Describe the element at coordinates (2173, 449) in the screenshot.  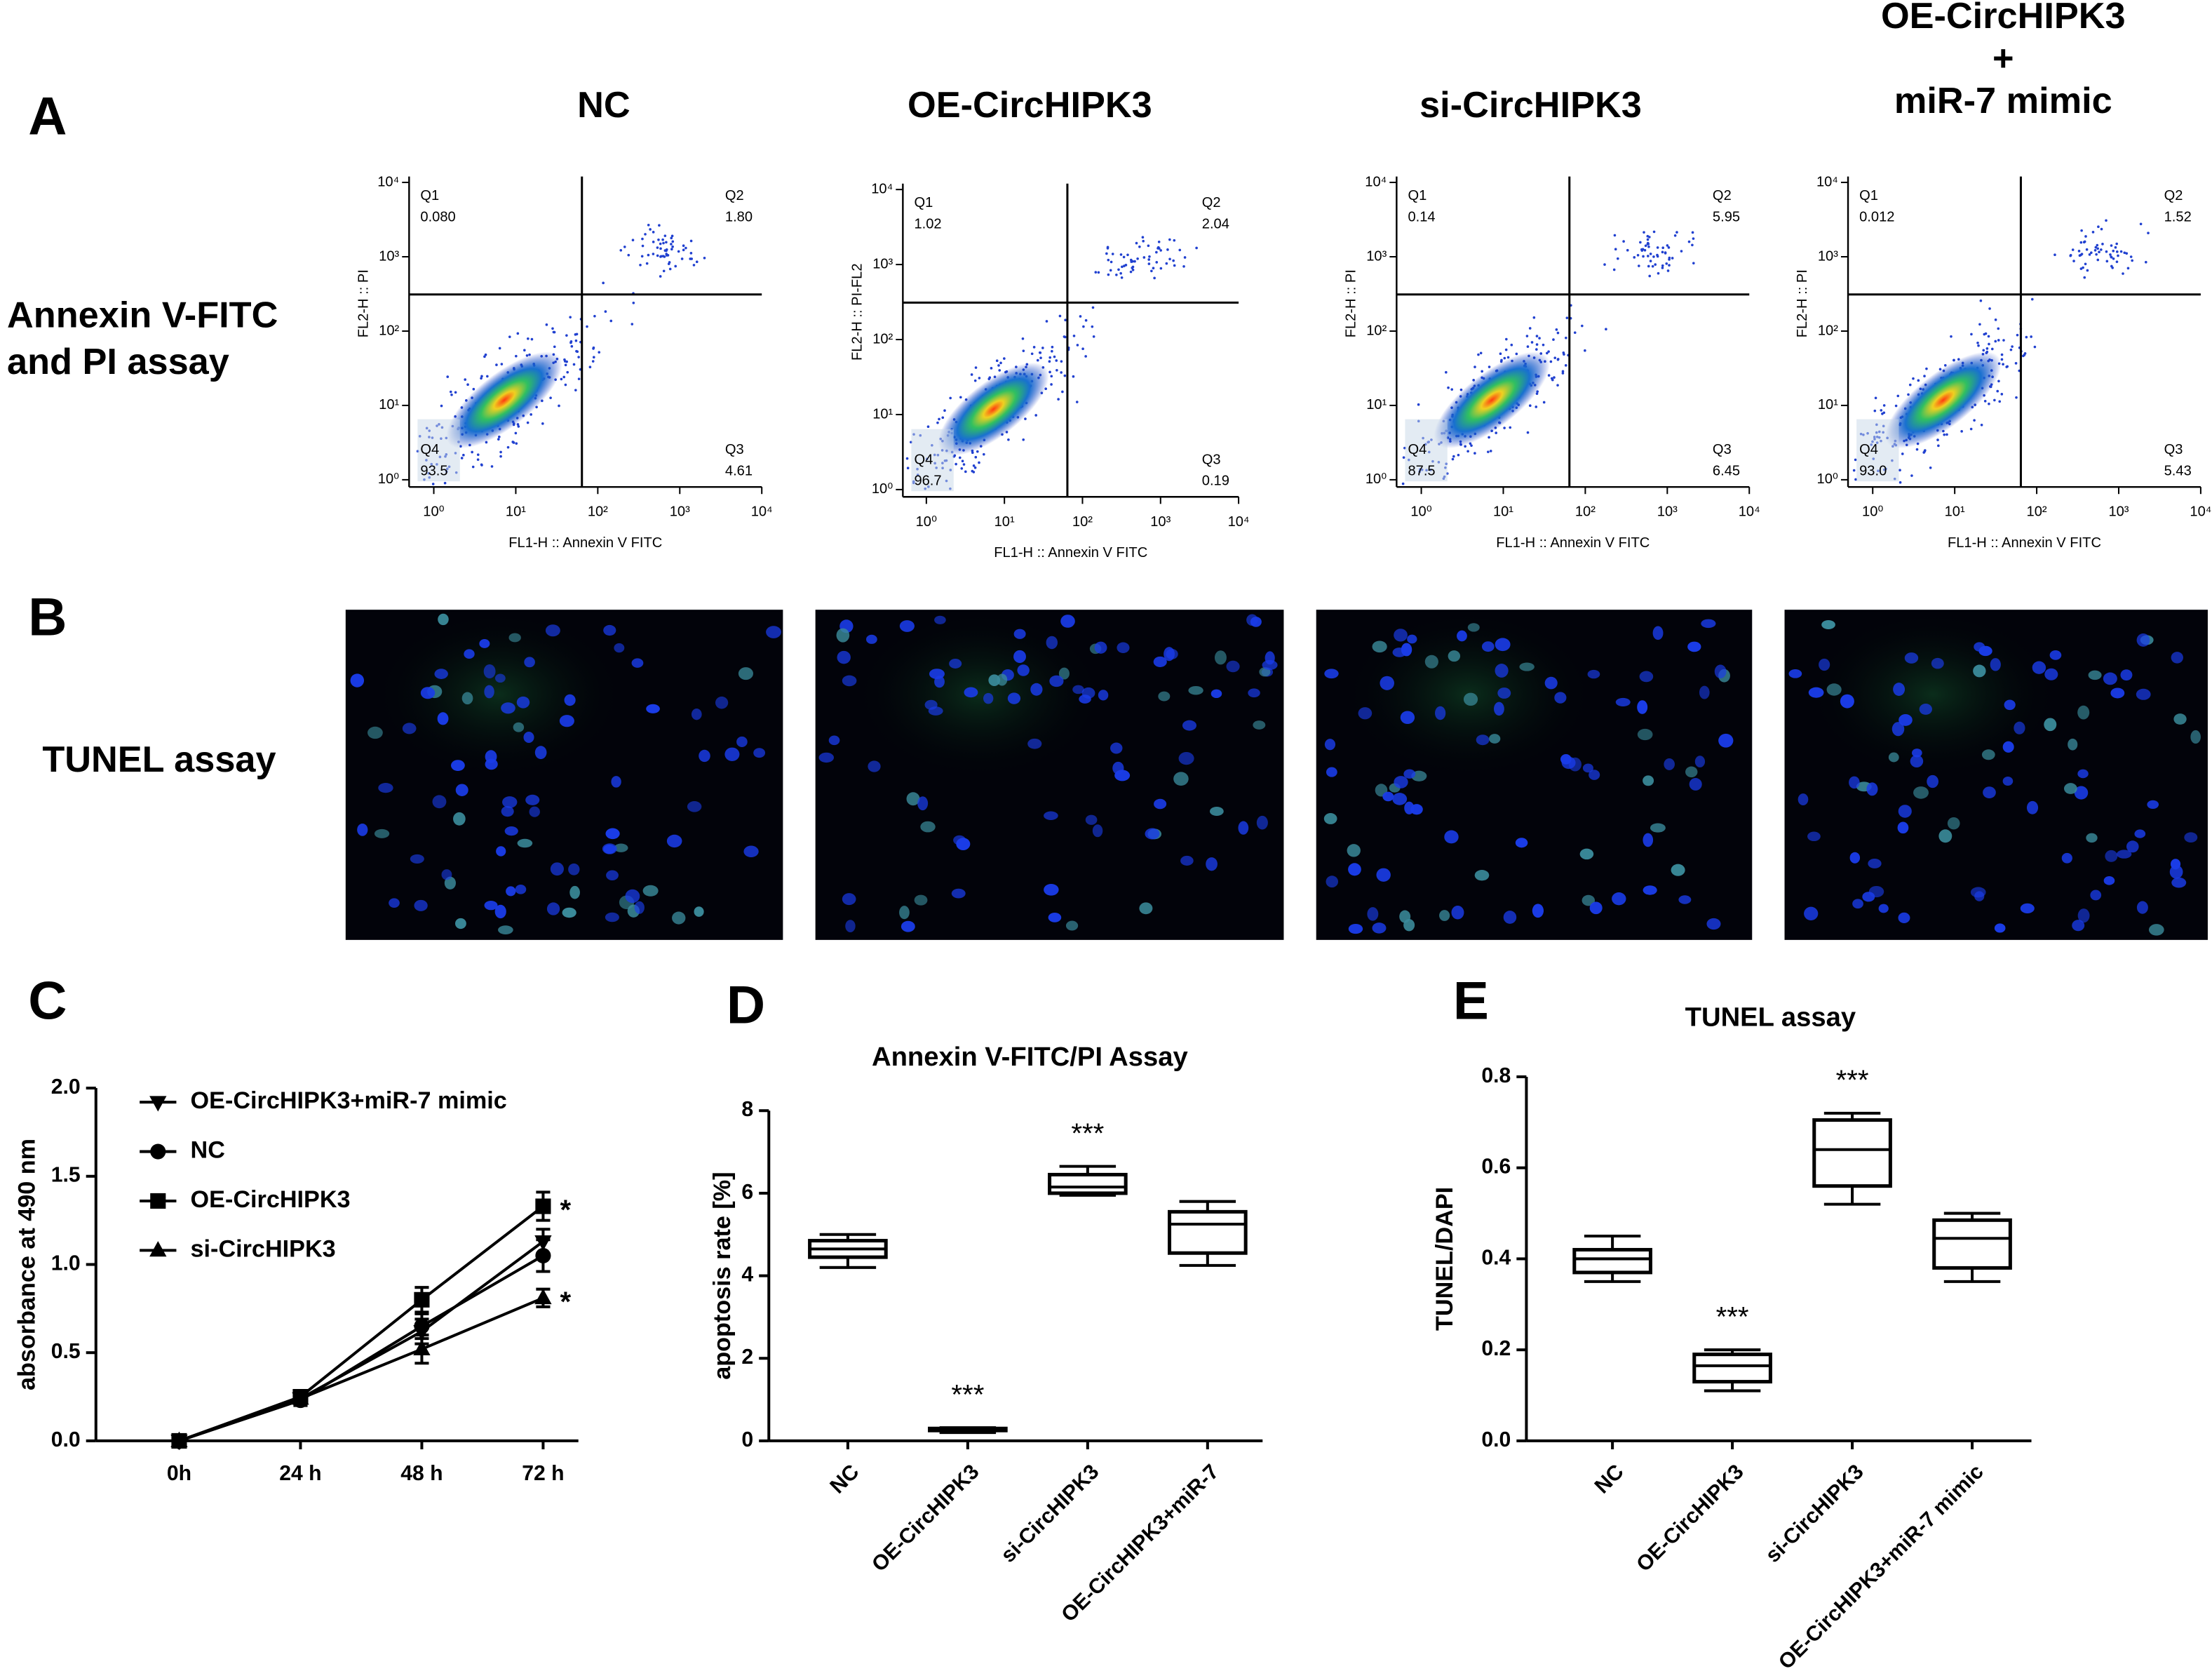
I see `quadrant-name: Q3` at that location.